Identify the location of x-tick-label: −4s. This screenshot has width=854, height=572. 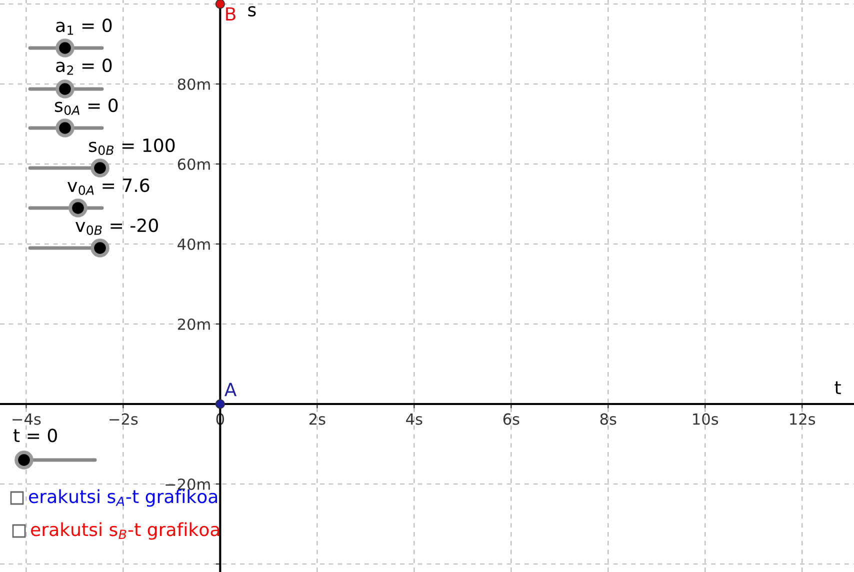
(26, 419).